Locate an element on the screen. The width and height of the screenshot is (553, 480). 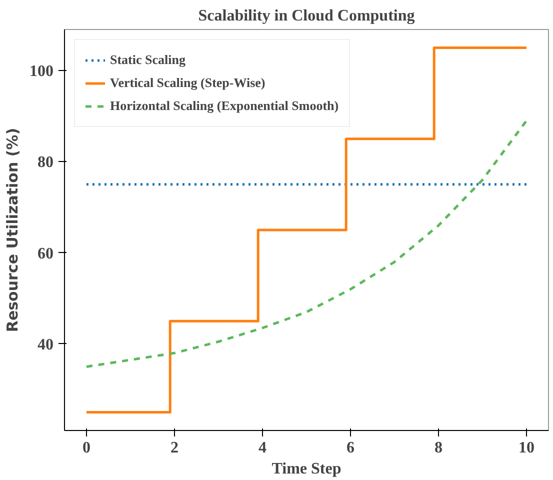
chart-title: Scalability in Cloud Computing is located at coordinates (306, 16).